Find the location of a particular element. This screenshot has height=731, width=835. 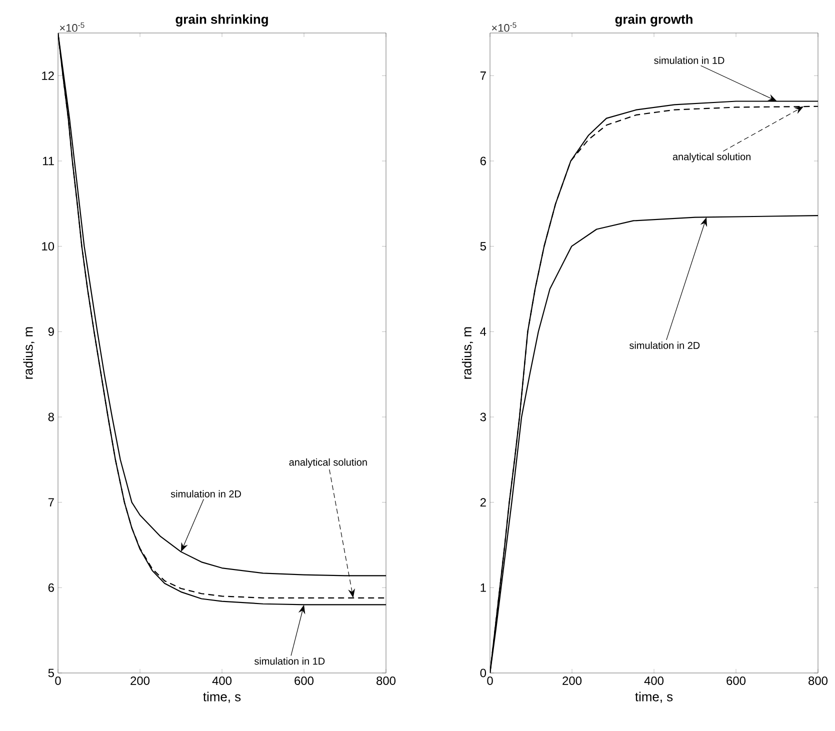

y-tick-label: 2 is located at coordinates (483, 502).